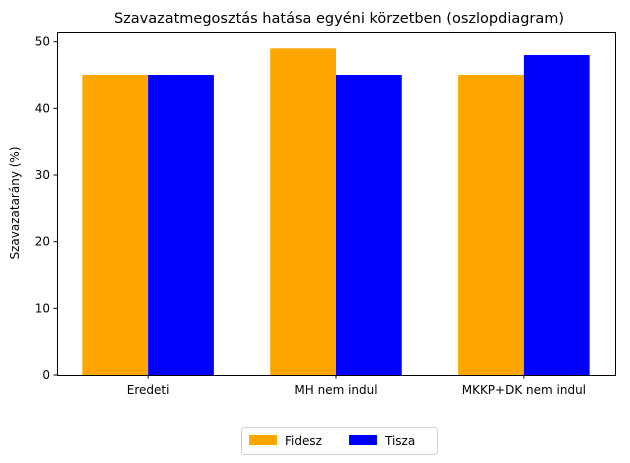 The width and height of the screenshot is (630, 463). What do you see at coordinates (399, 441) in the screenshot?
I see `legend-label-tisza: Tisza` at bounding box center [399, 441].